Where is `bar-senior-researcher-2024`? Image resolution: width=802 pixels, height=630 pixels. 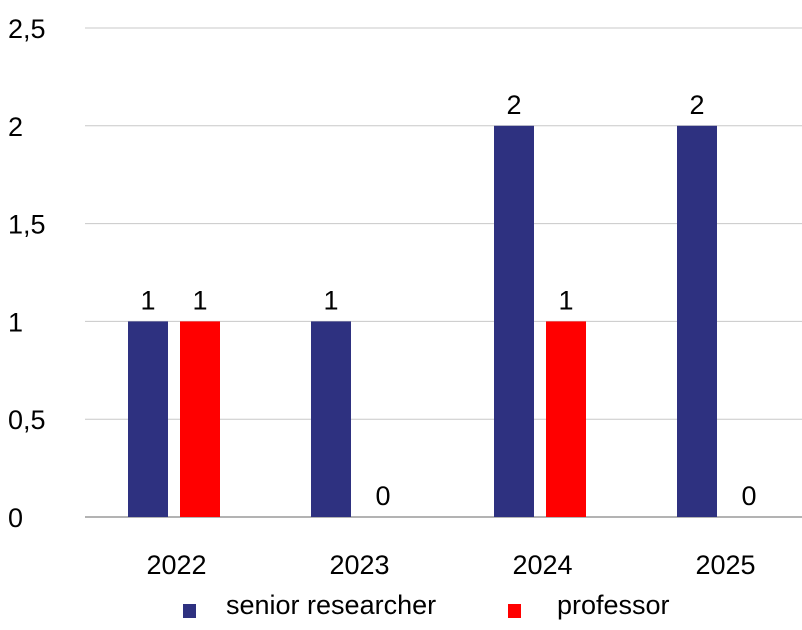 bar-senior-researcher-2024 is located at coordinates (514, 321).